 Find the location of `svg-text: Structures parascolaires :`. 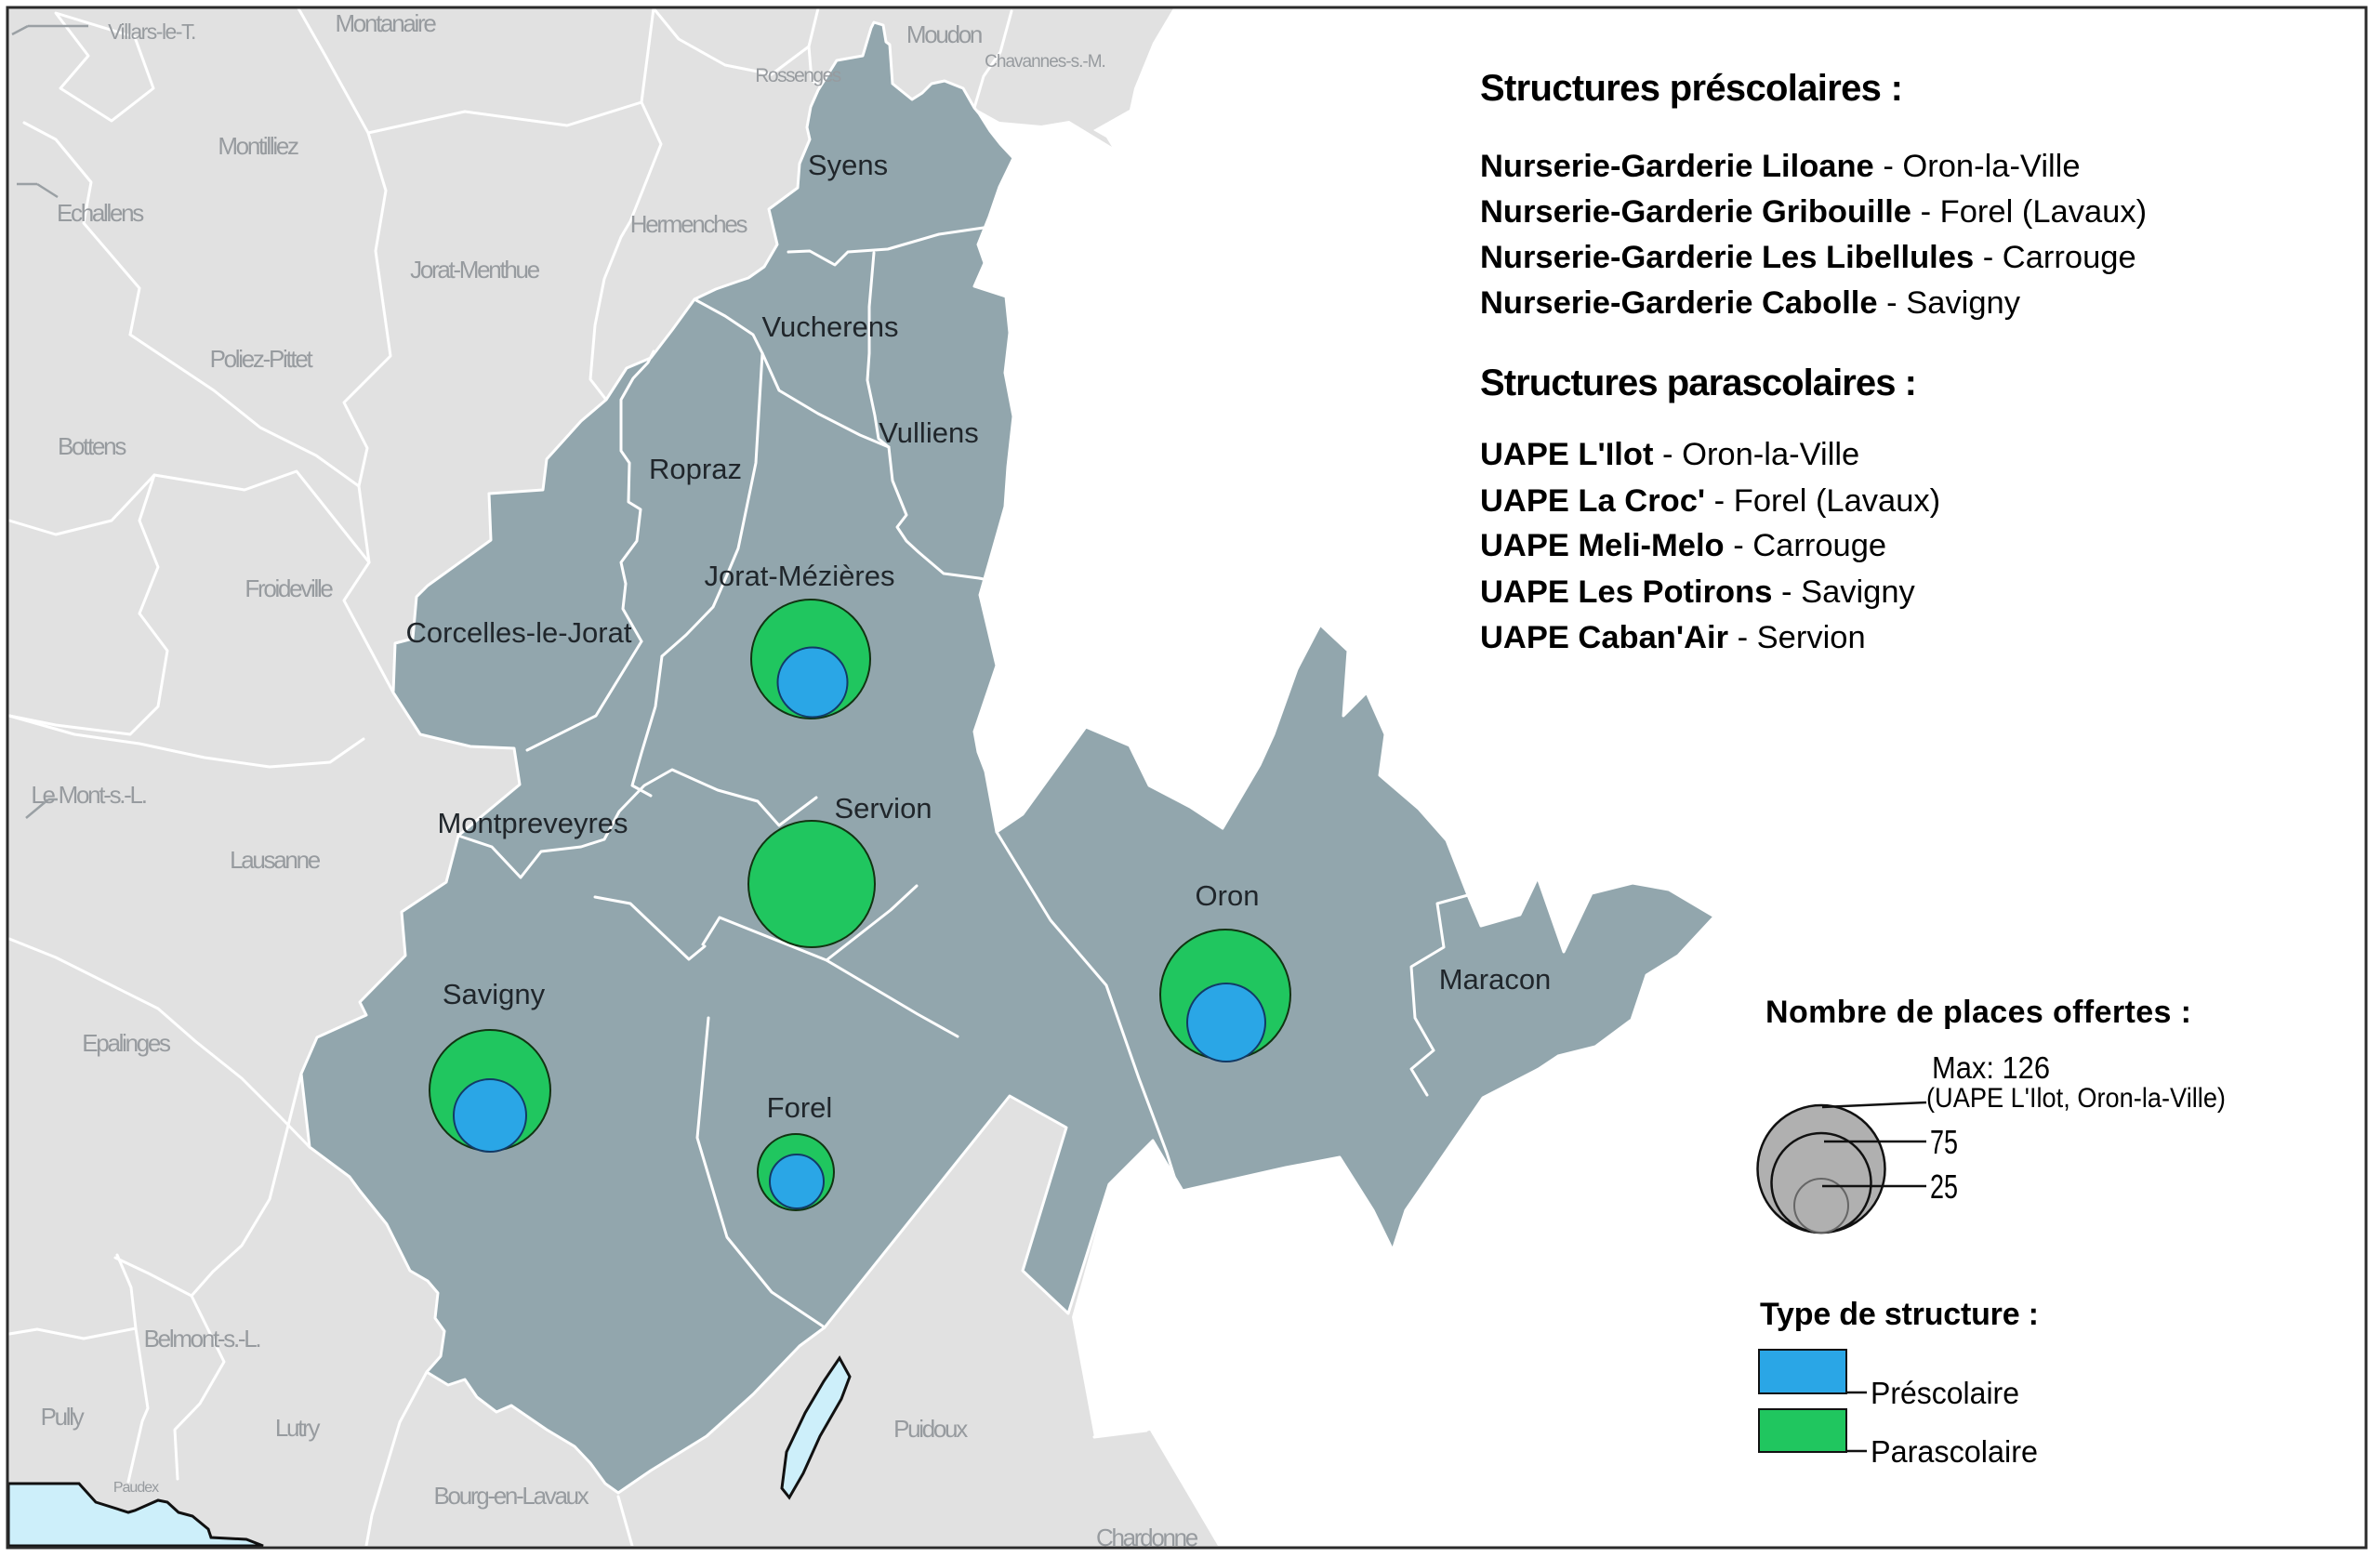

svg-text: Structures parascolaires : is located at coordinates (1698, 383).